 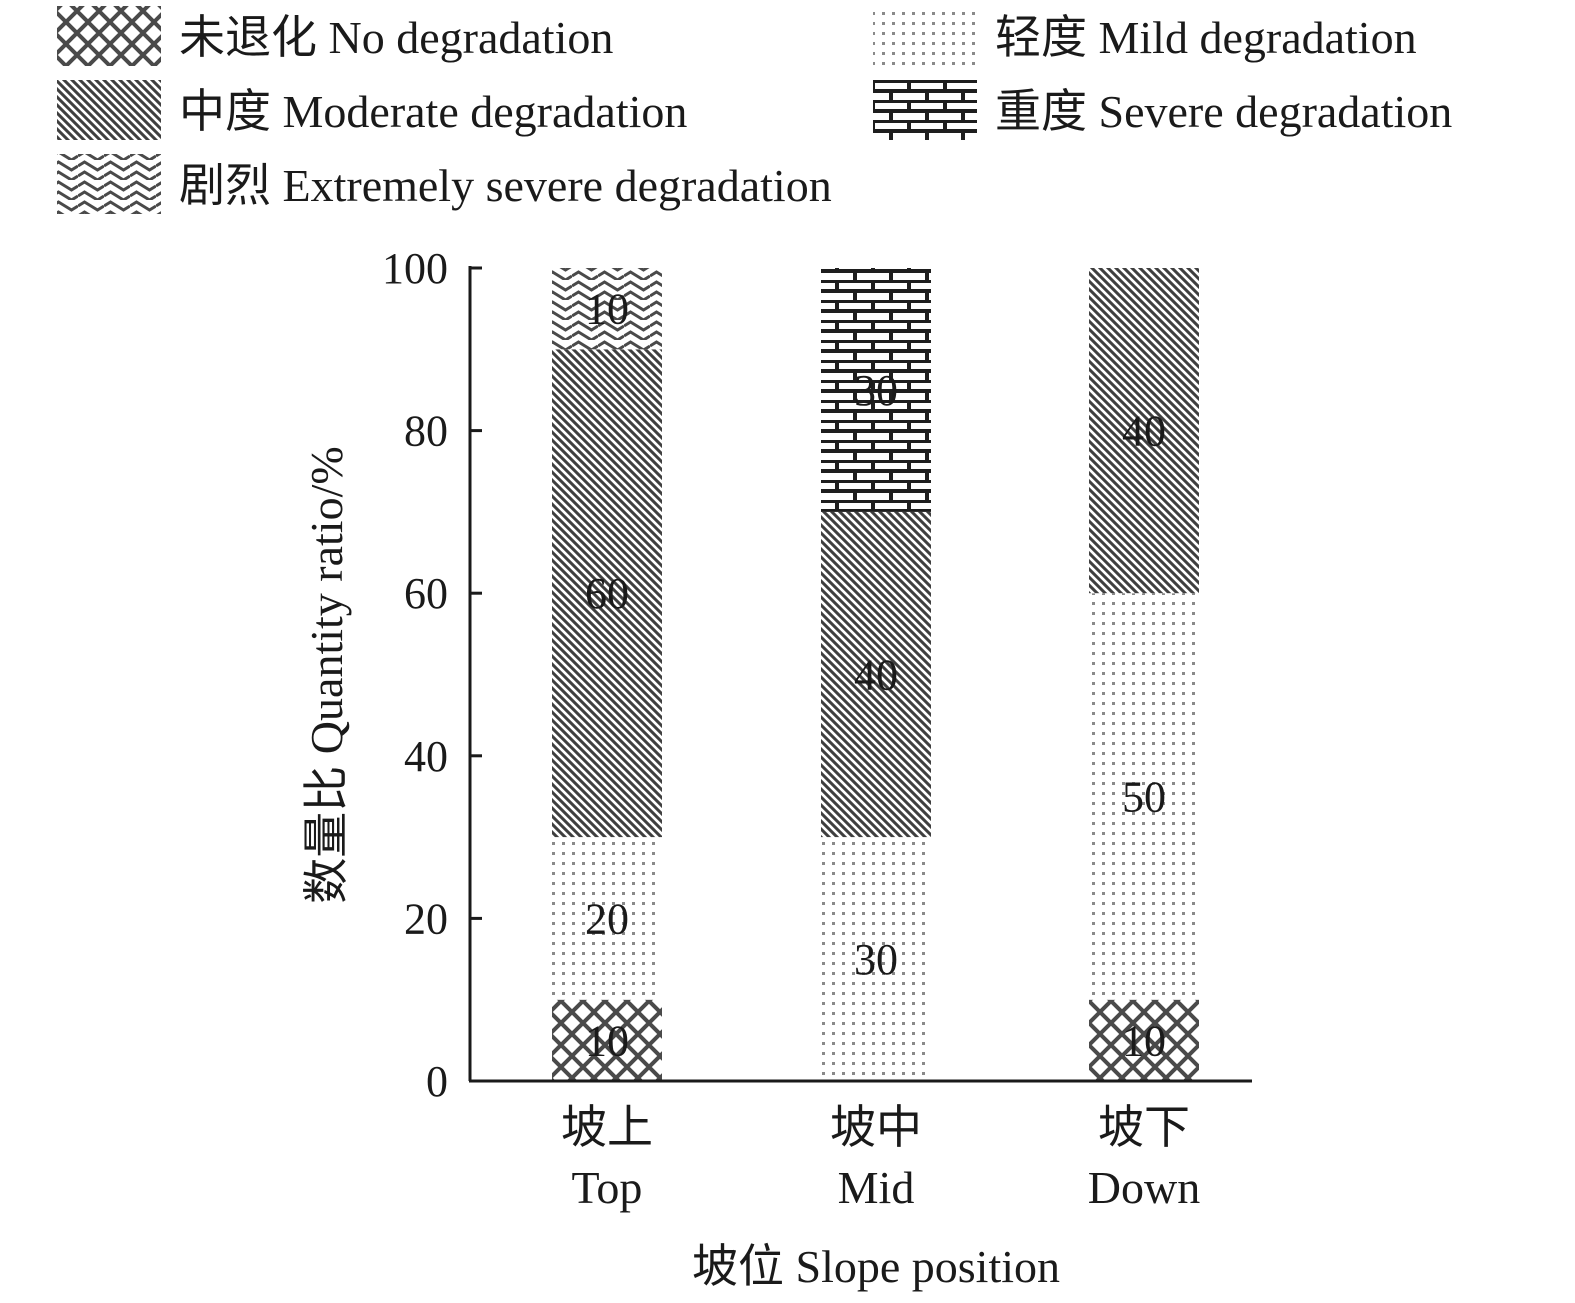 I want to click on legend-item-crosshatch: 未退化 No degradation, so click(x=335, y=36).